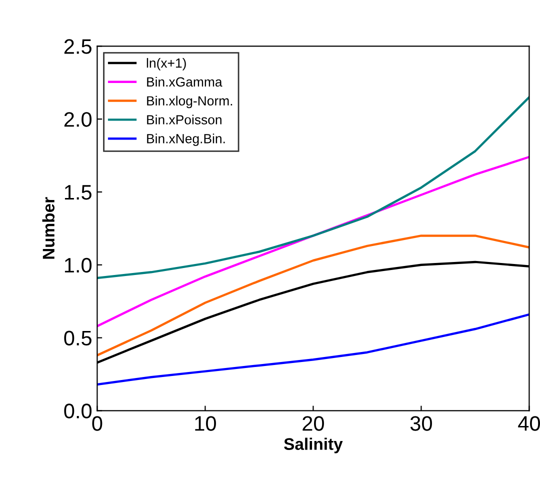 This screenshot has width=540, height=486. Describe the element at coordinates (421, 423) in the screenshot. I see `x-tick-label: 30` at that location.